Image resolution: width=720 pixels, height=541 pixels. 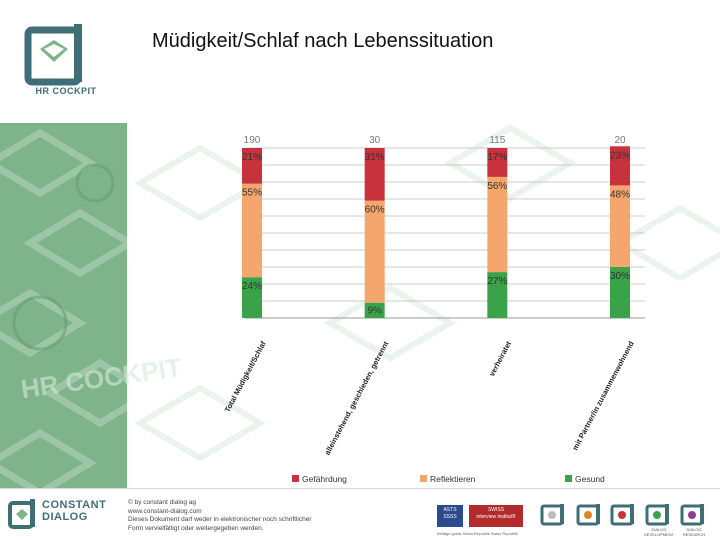 I want to click on data-label: 24%, so click(x=252, y=286).